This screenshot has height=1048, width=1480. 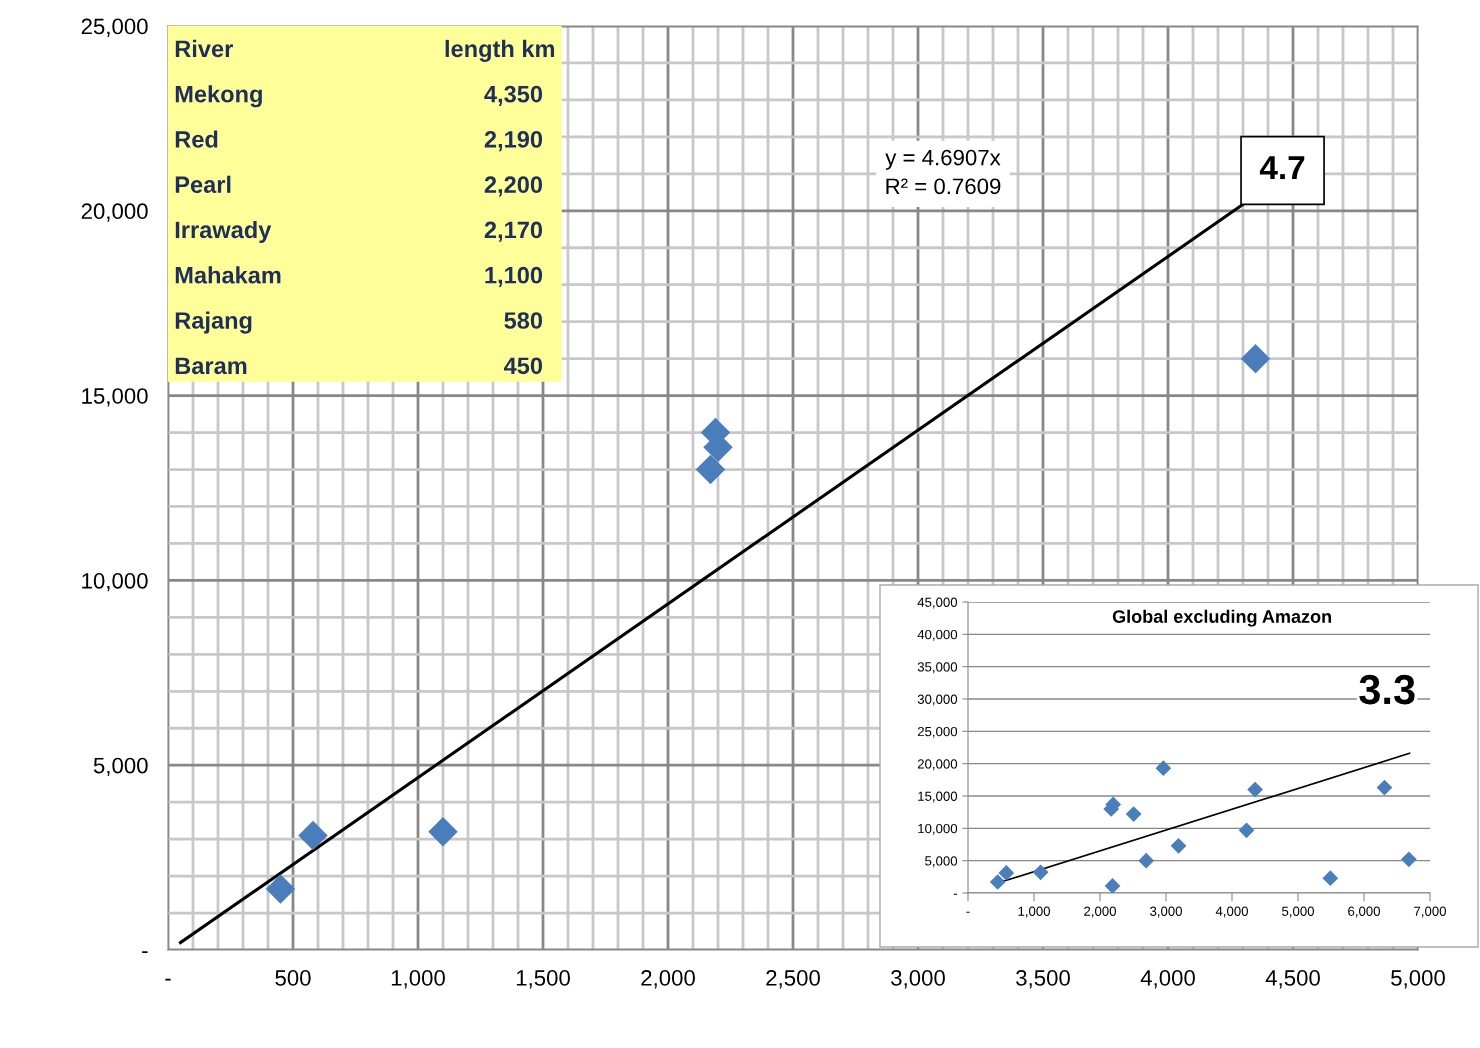 I want to click on y-tick-label: 40,000, so click(x=937, y=635).